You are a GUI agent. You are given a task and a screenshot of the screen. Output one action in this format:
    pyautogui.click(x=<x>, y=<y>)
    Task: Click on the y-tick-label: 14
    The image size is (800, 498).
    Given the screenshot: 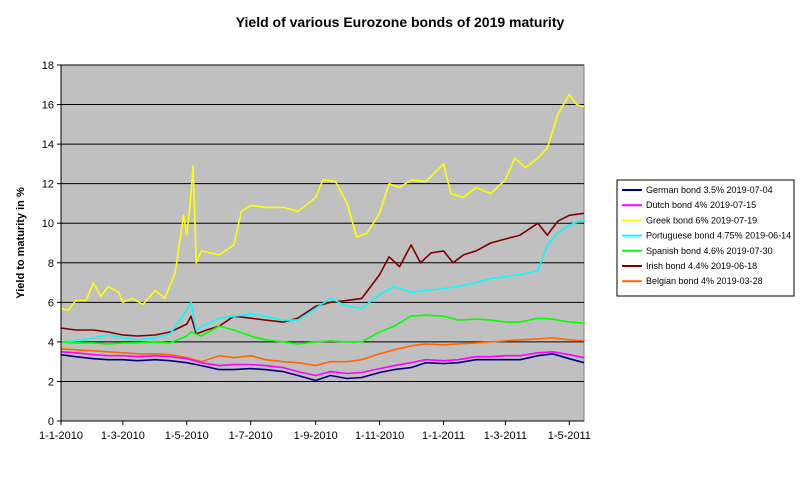 What is the action you would take?
    pyautogui.click(x=48, y=145)
    